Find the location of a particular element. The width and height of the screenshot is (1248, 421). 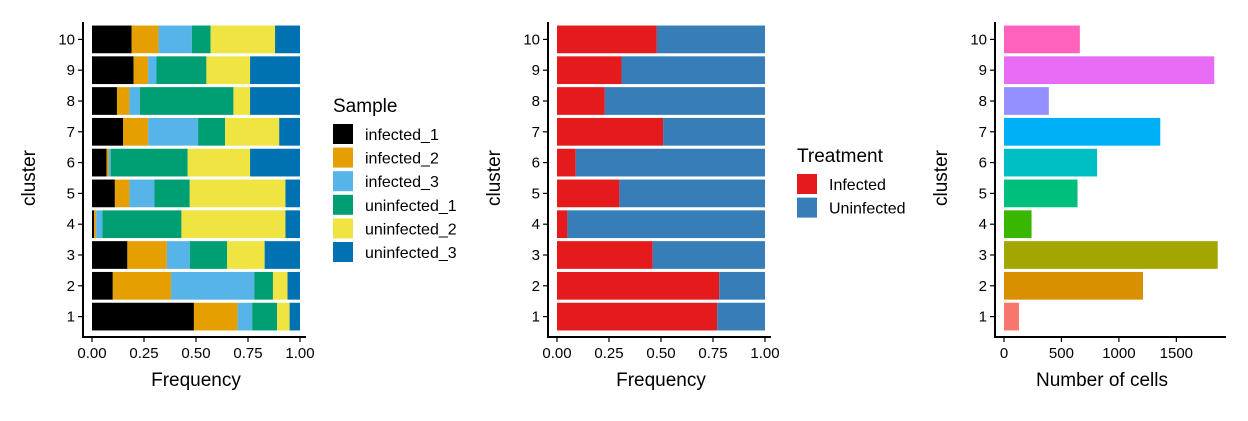

legend-label-uninfected_2: uninfected_2 is located at coordinates (411, 229).